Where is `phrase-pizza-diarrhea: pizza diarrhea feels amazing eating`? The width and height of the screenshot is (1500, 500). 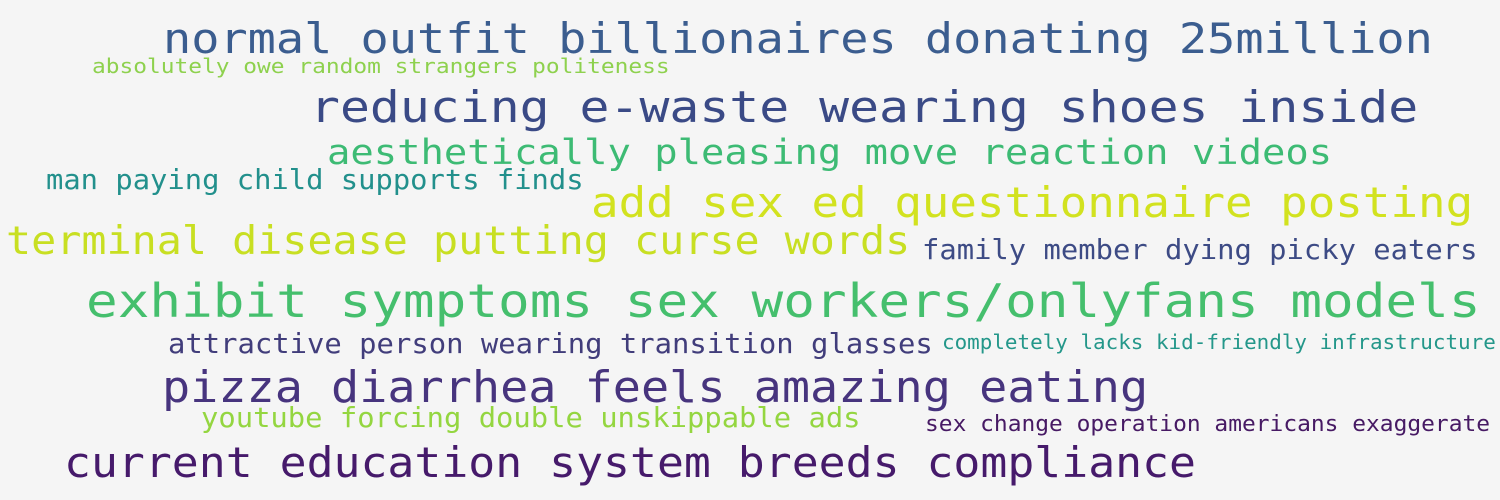
phrase-pizza-diarrhea: pizza diarrhea feels amazing eating is located at coordinates (655, 387).